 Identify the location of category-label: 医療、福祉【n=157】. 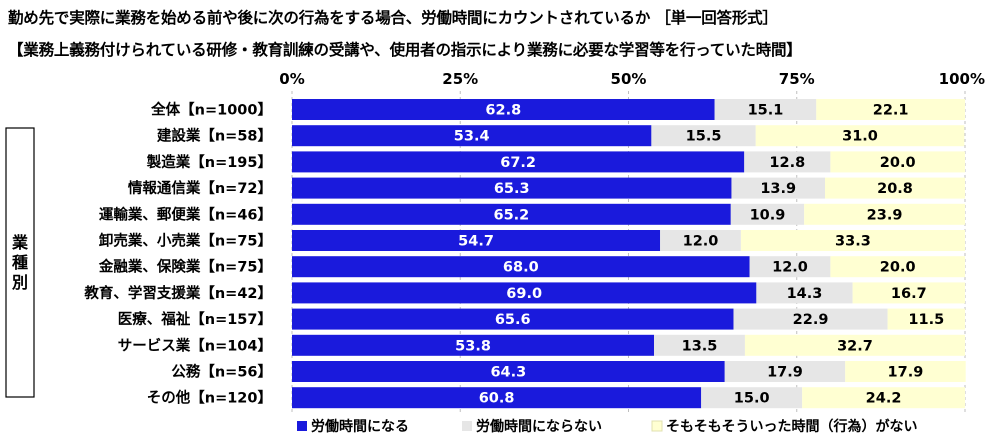
(195, 319).